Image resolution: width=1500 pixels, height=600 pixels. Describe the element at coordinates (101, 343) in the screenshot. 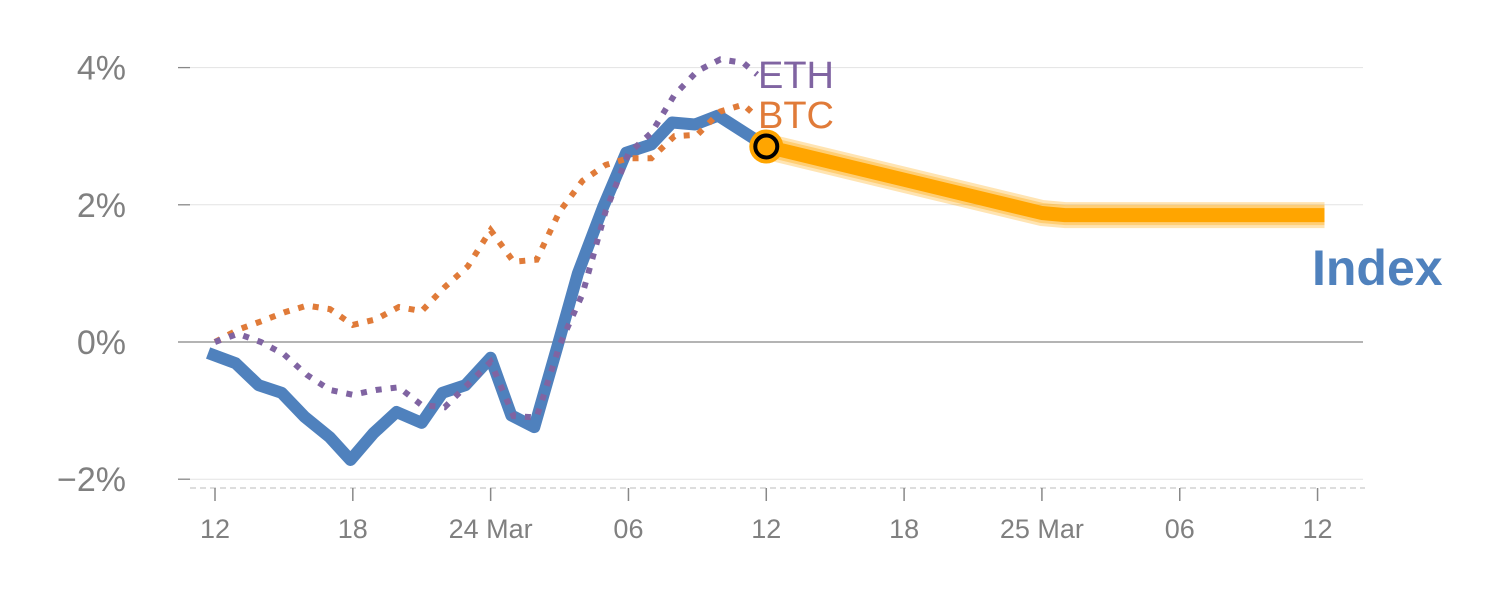

I see `y-tick-label: 0%` at that location.